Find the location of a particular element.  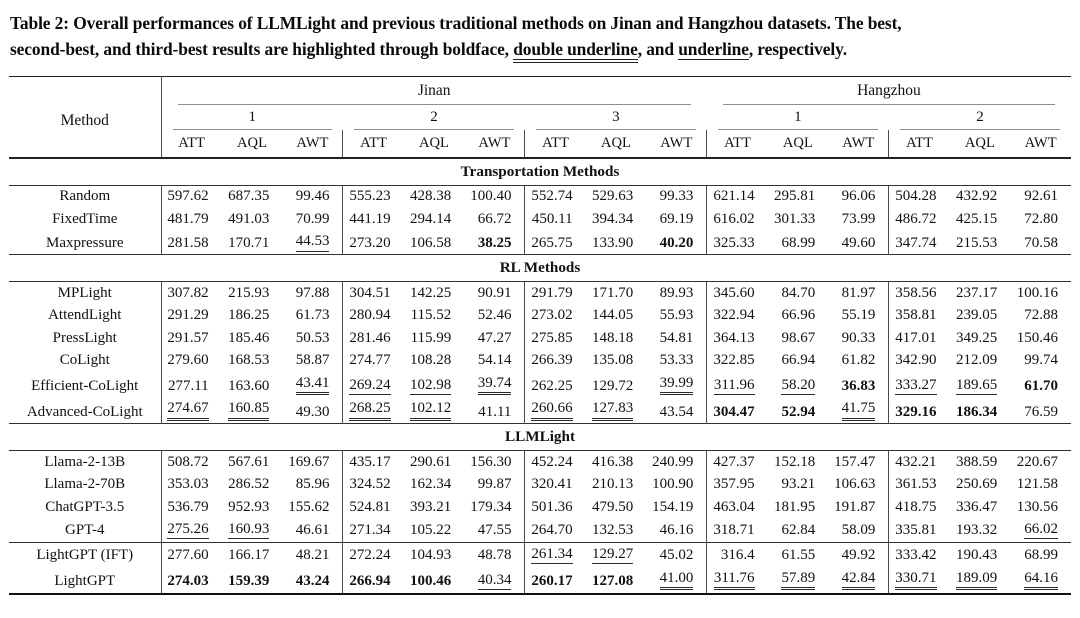

value-cell: 89.93 is located at coordinates (677, 293).